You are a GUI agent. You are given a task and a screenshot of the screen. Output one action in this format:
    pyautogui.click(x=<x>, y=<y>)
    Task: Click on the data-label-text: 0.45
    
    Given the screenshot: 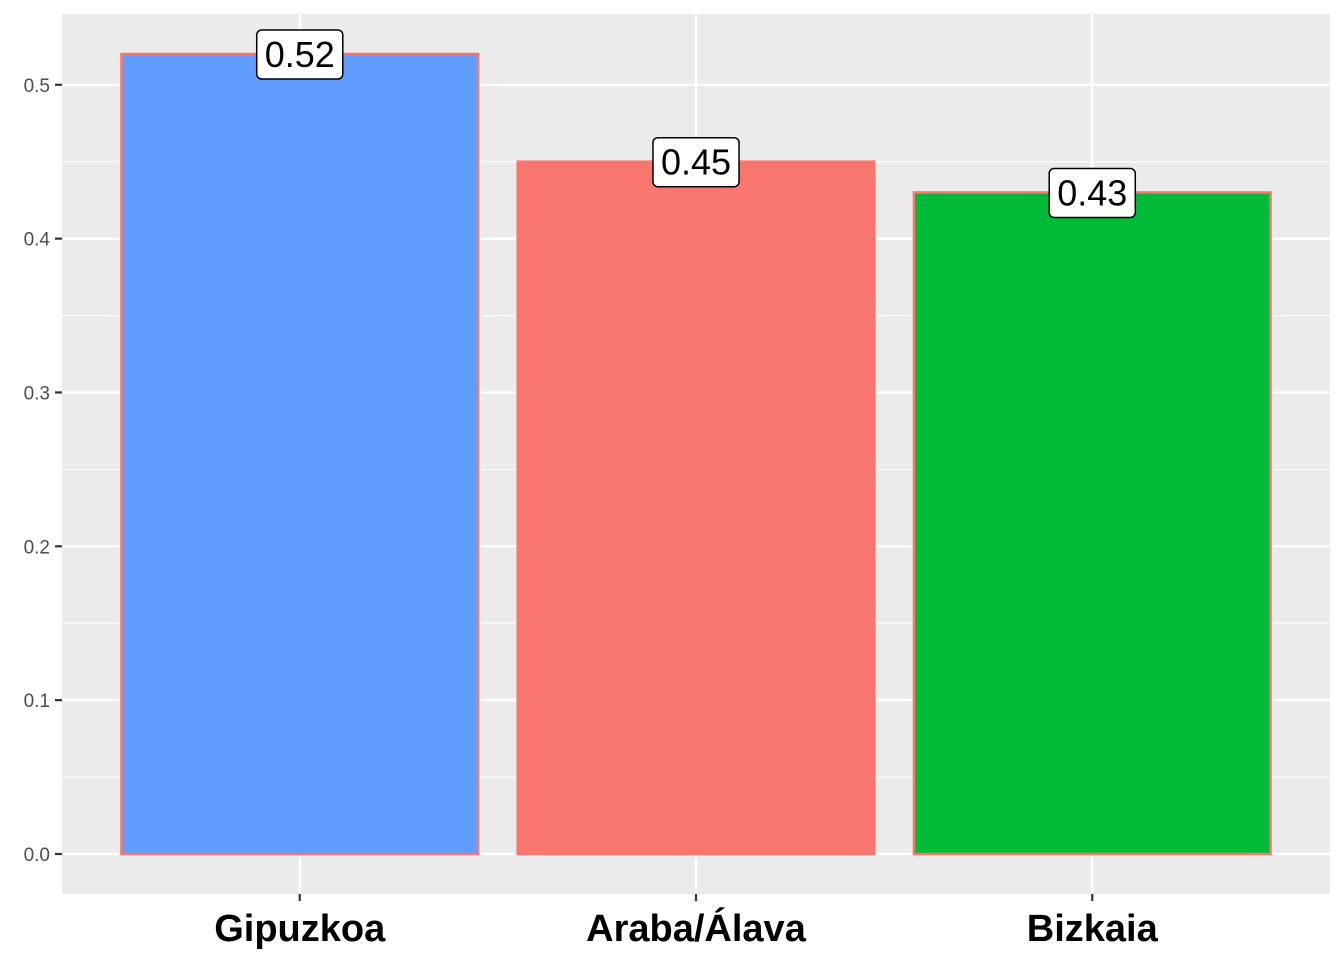 What is the action you would take?
    pyautogui.click(x=696, y=162)
    